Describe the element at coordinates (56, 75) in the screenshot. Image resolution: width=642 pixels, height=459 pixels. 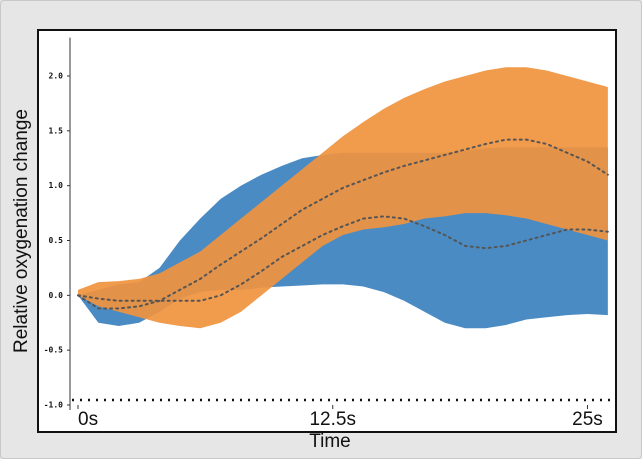
I see `y-tick-label: 2.0` at that location.